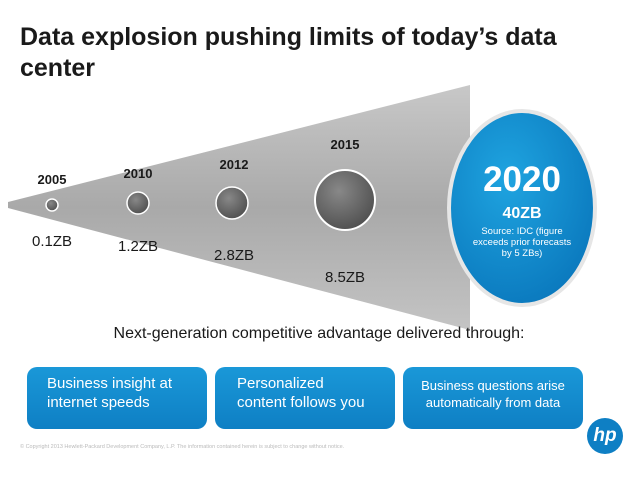 This screenshot has height=479, width=638. Describe the element at coordinates (522, 179) in the screenshot. I see `year-2020: 2020` at that location.